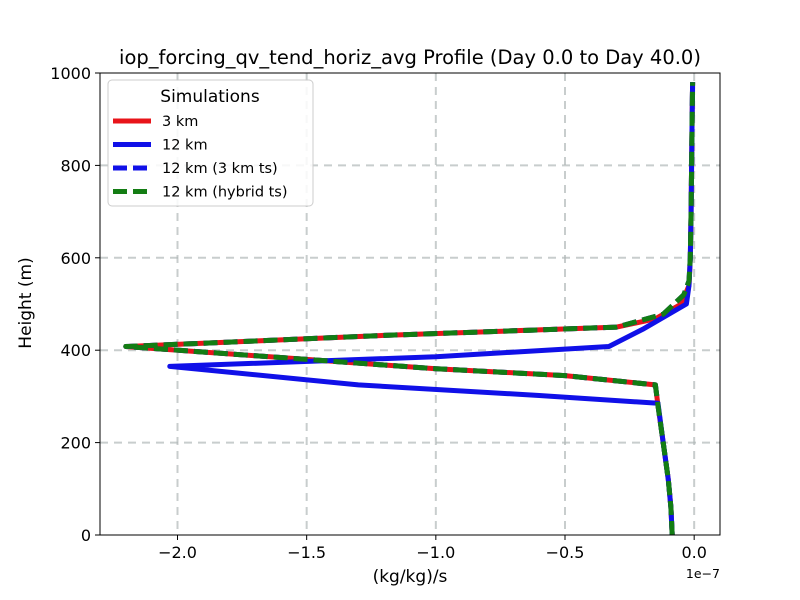 This screenshot has width=800, height=600. What do you see at coordinates (703, 573) in the screenshot?
I see `x-offset-label: 1e−7` at bounding box center [703, 573].